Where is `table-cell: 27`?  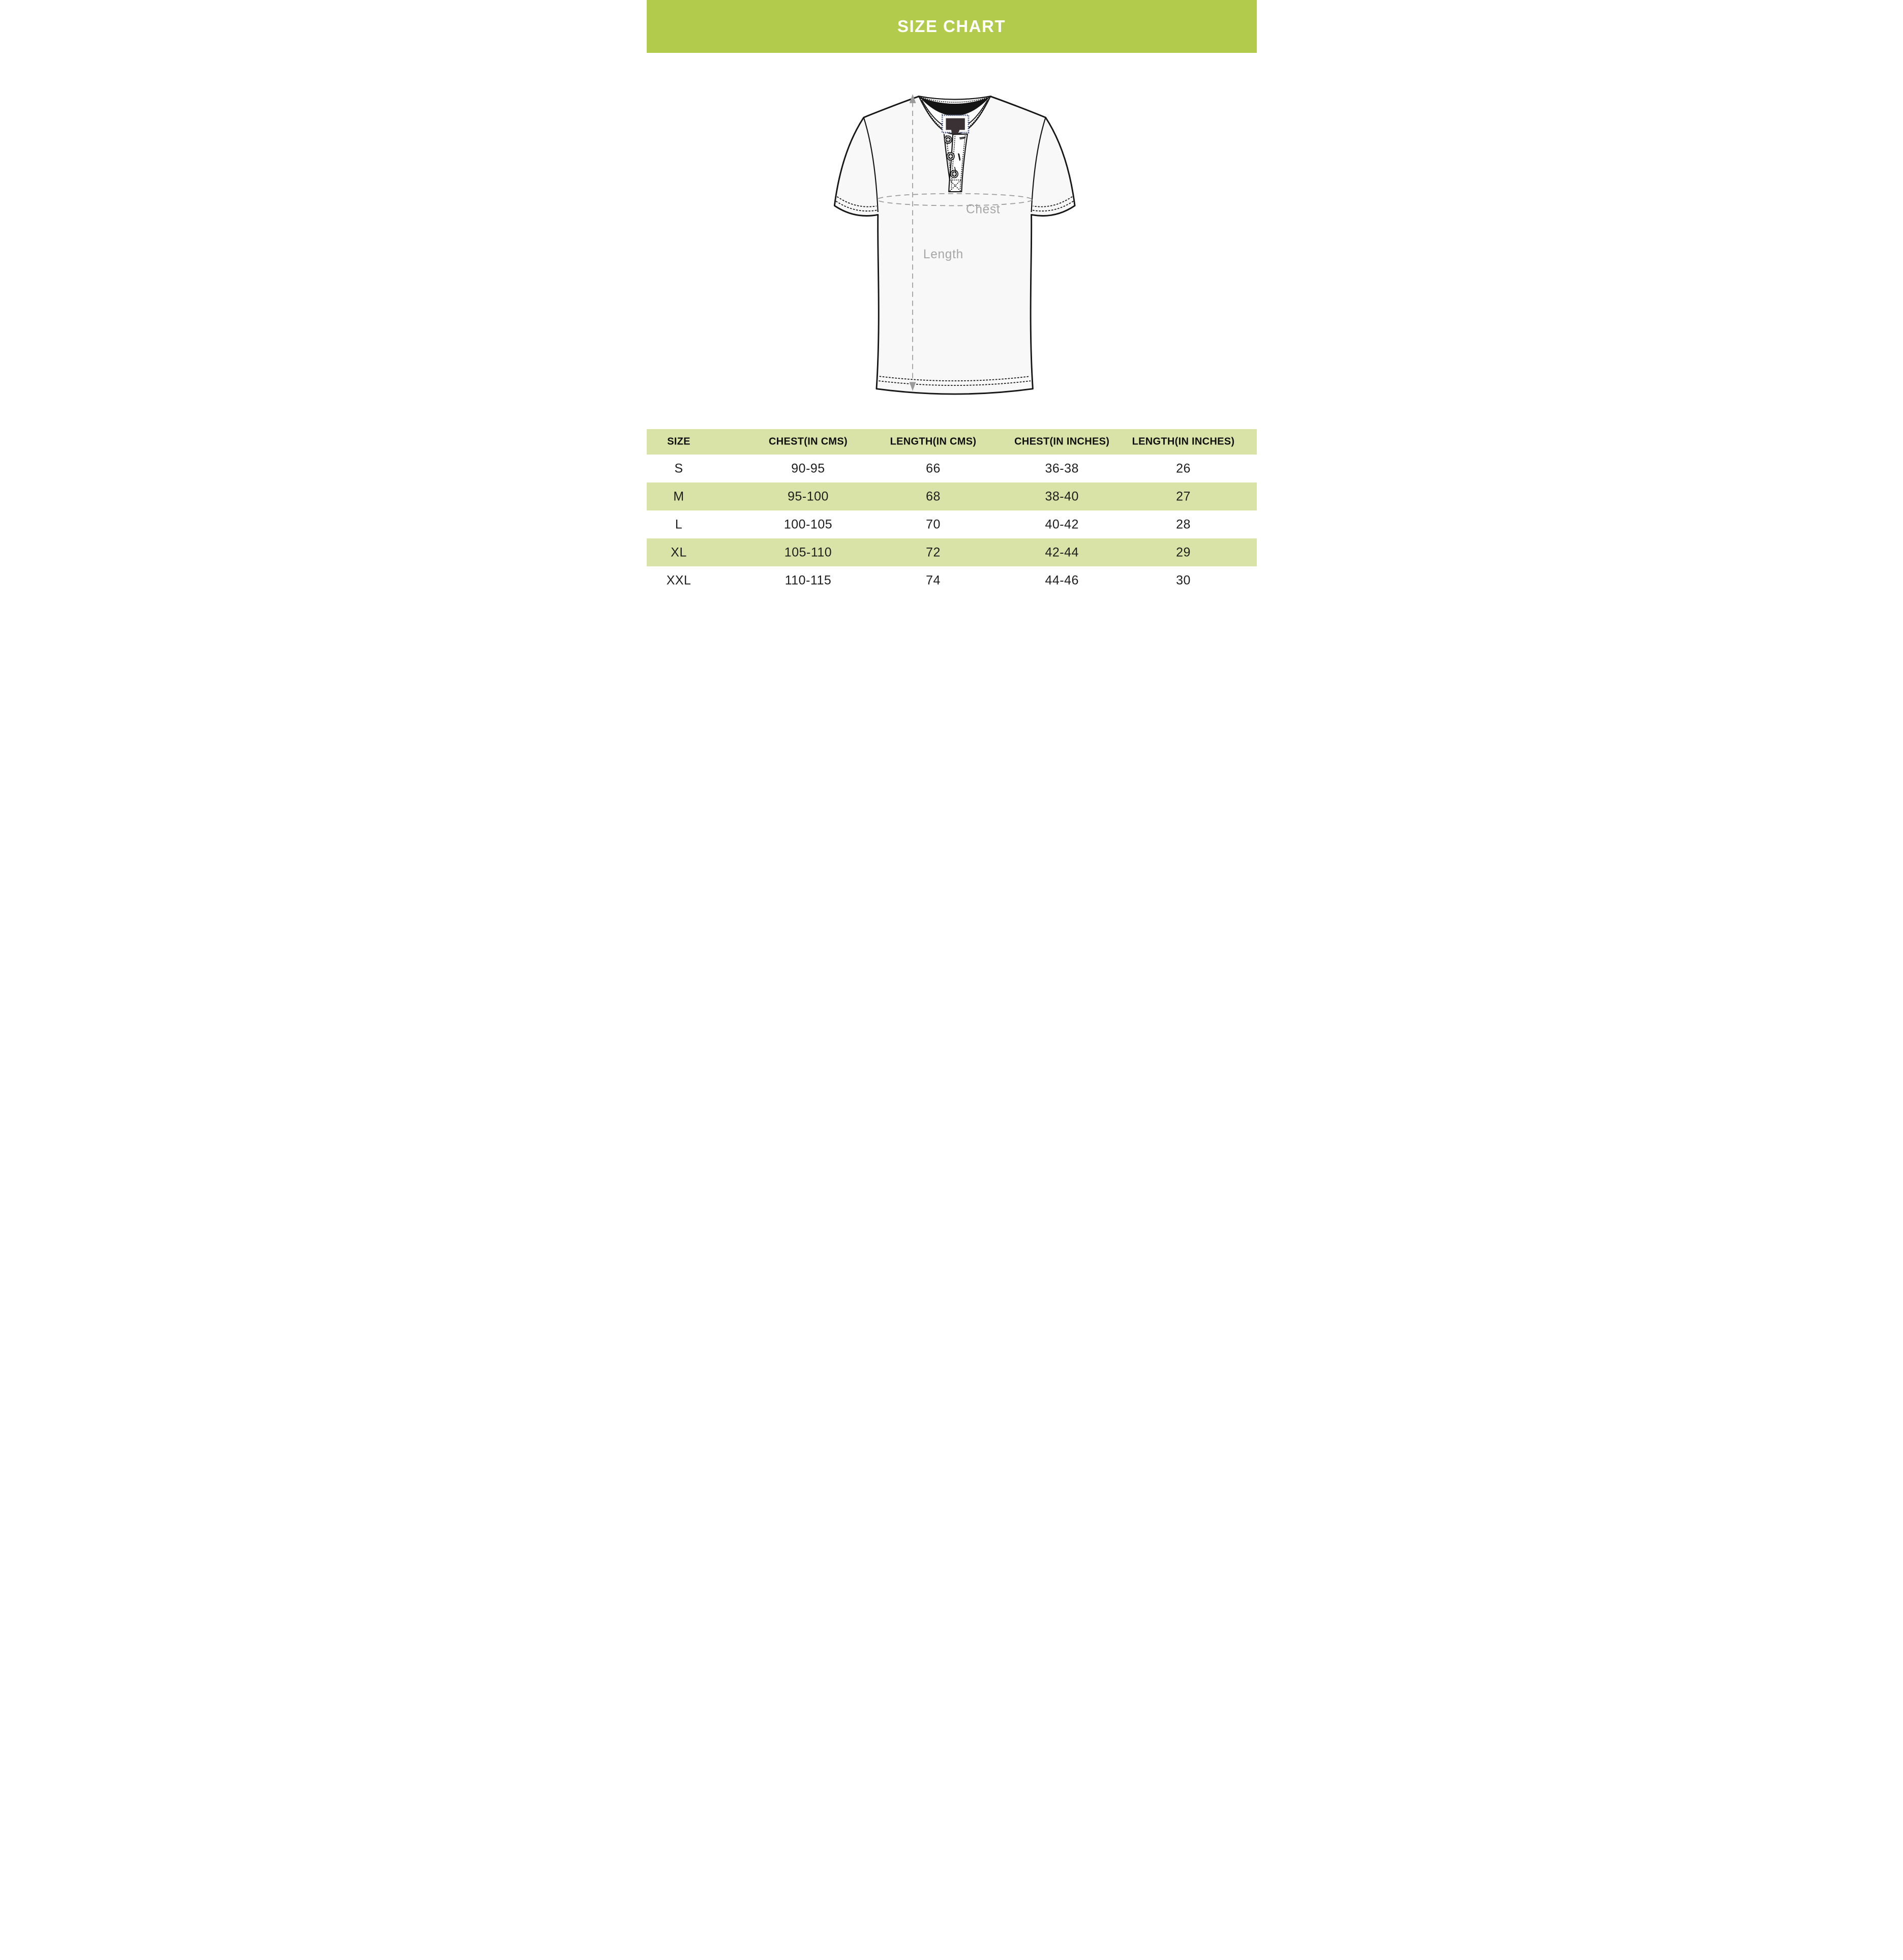 table-cell: 27 is located at coordinates (1184, 496).